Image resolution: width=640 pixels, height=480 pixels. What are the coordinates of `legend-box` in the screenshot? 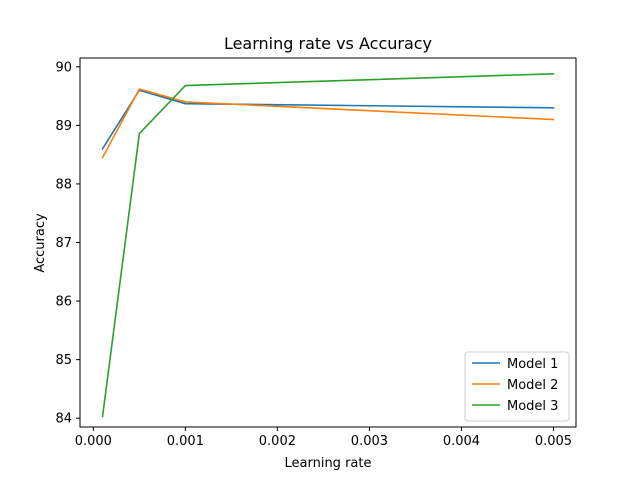 It's located at (517, 386).